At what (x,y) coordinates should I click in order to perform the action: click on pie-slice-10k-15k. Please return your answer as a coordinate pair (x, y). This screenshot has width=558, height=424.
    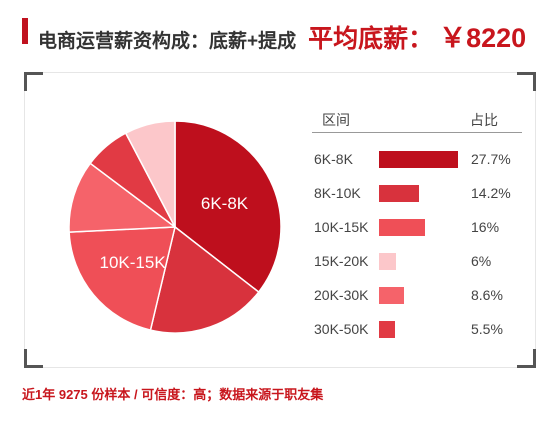
    Looking at the image, I should click on (122, 279).